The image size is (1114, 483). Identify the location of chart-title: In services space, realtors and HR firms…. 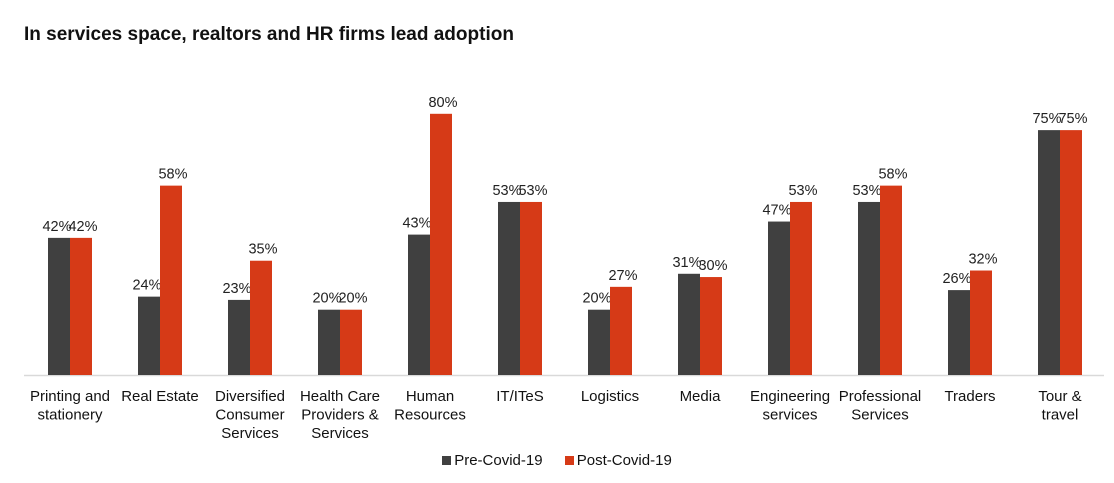
(269, 34).